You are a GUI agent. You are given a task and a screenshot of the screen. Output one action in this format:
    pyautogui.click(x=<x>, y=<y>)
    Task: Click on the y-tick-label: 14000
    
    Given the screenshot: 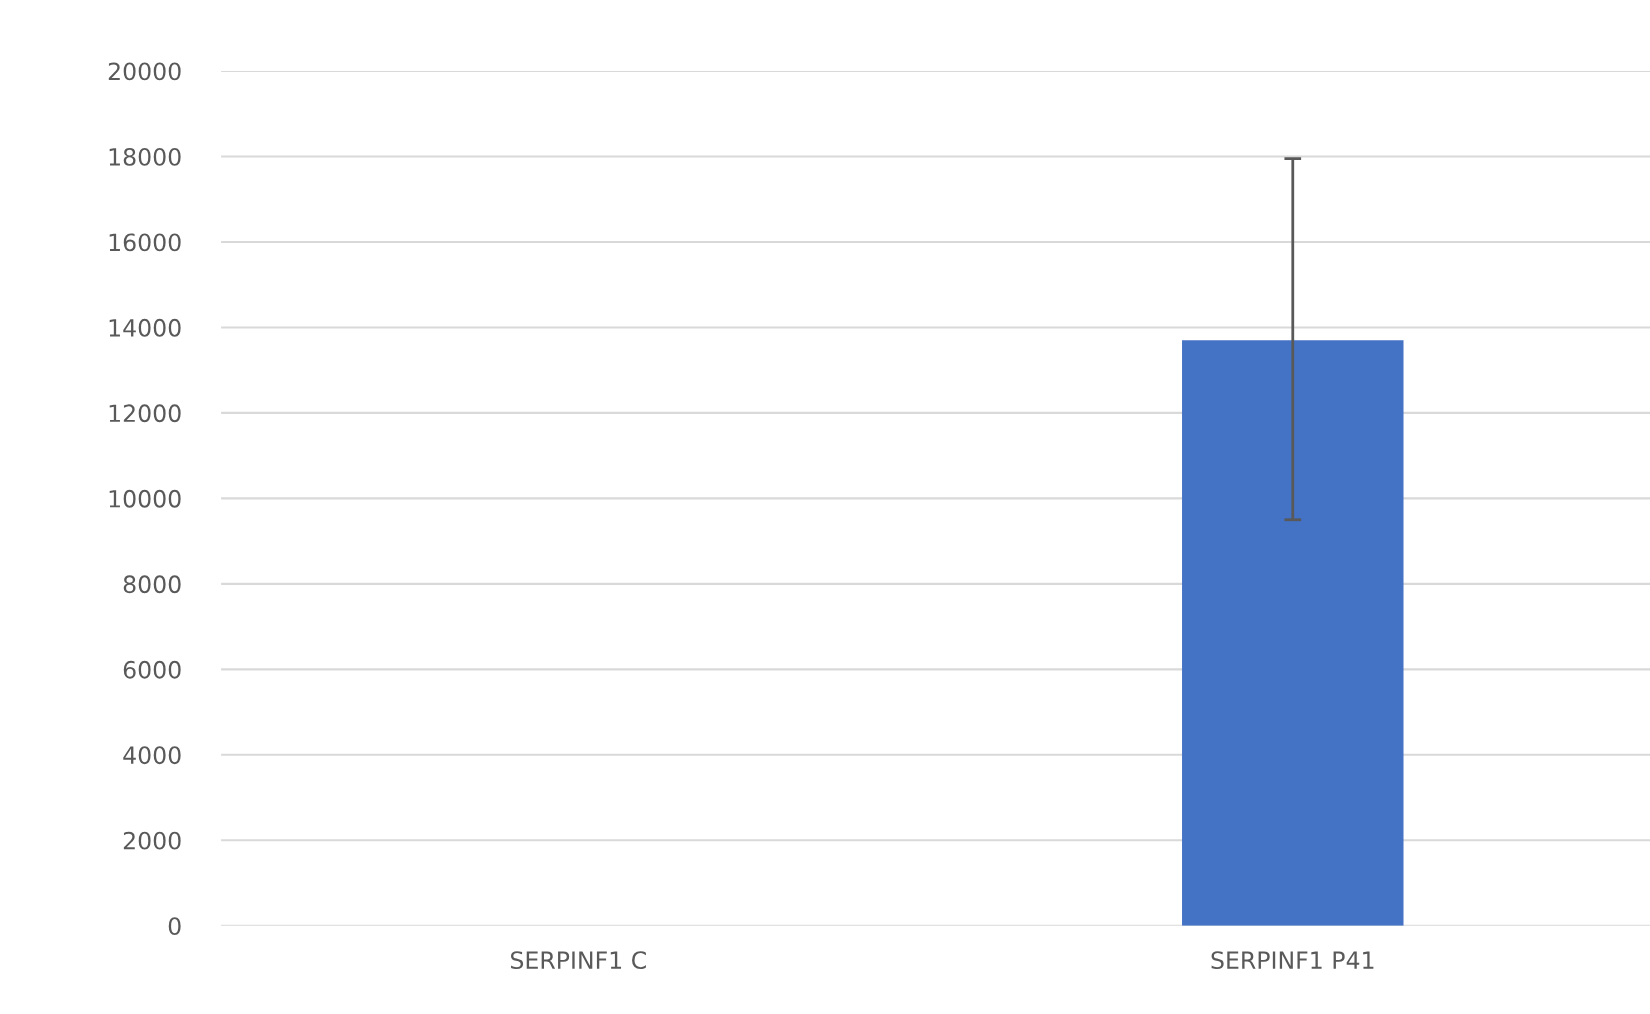 What is the action you would take?
    pyautogui.click(x=145, y=327)
    